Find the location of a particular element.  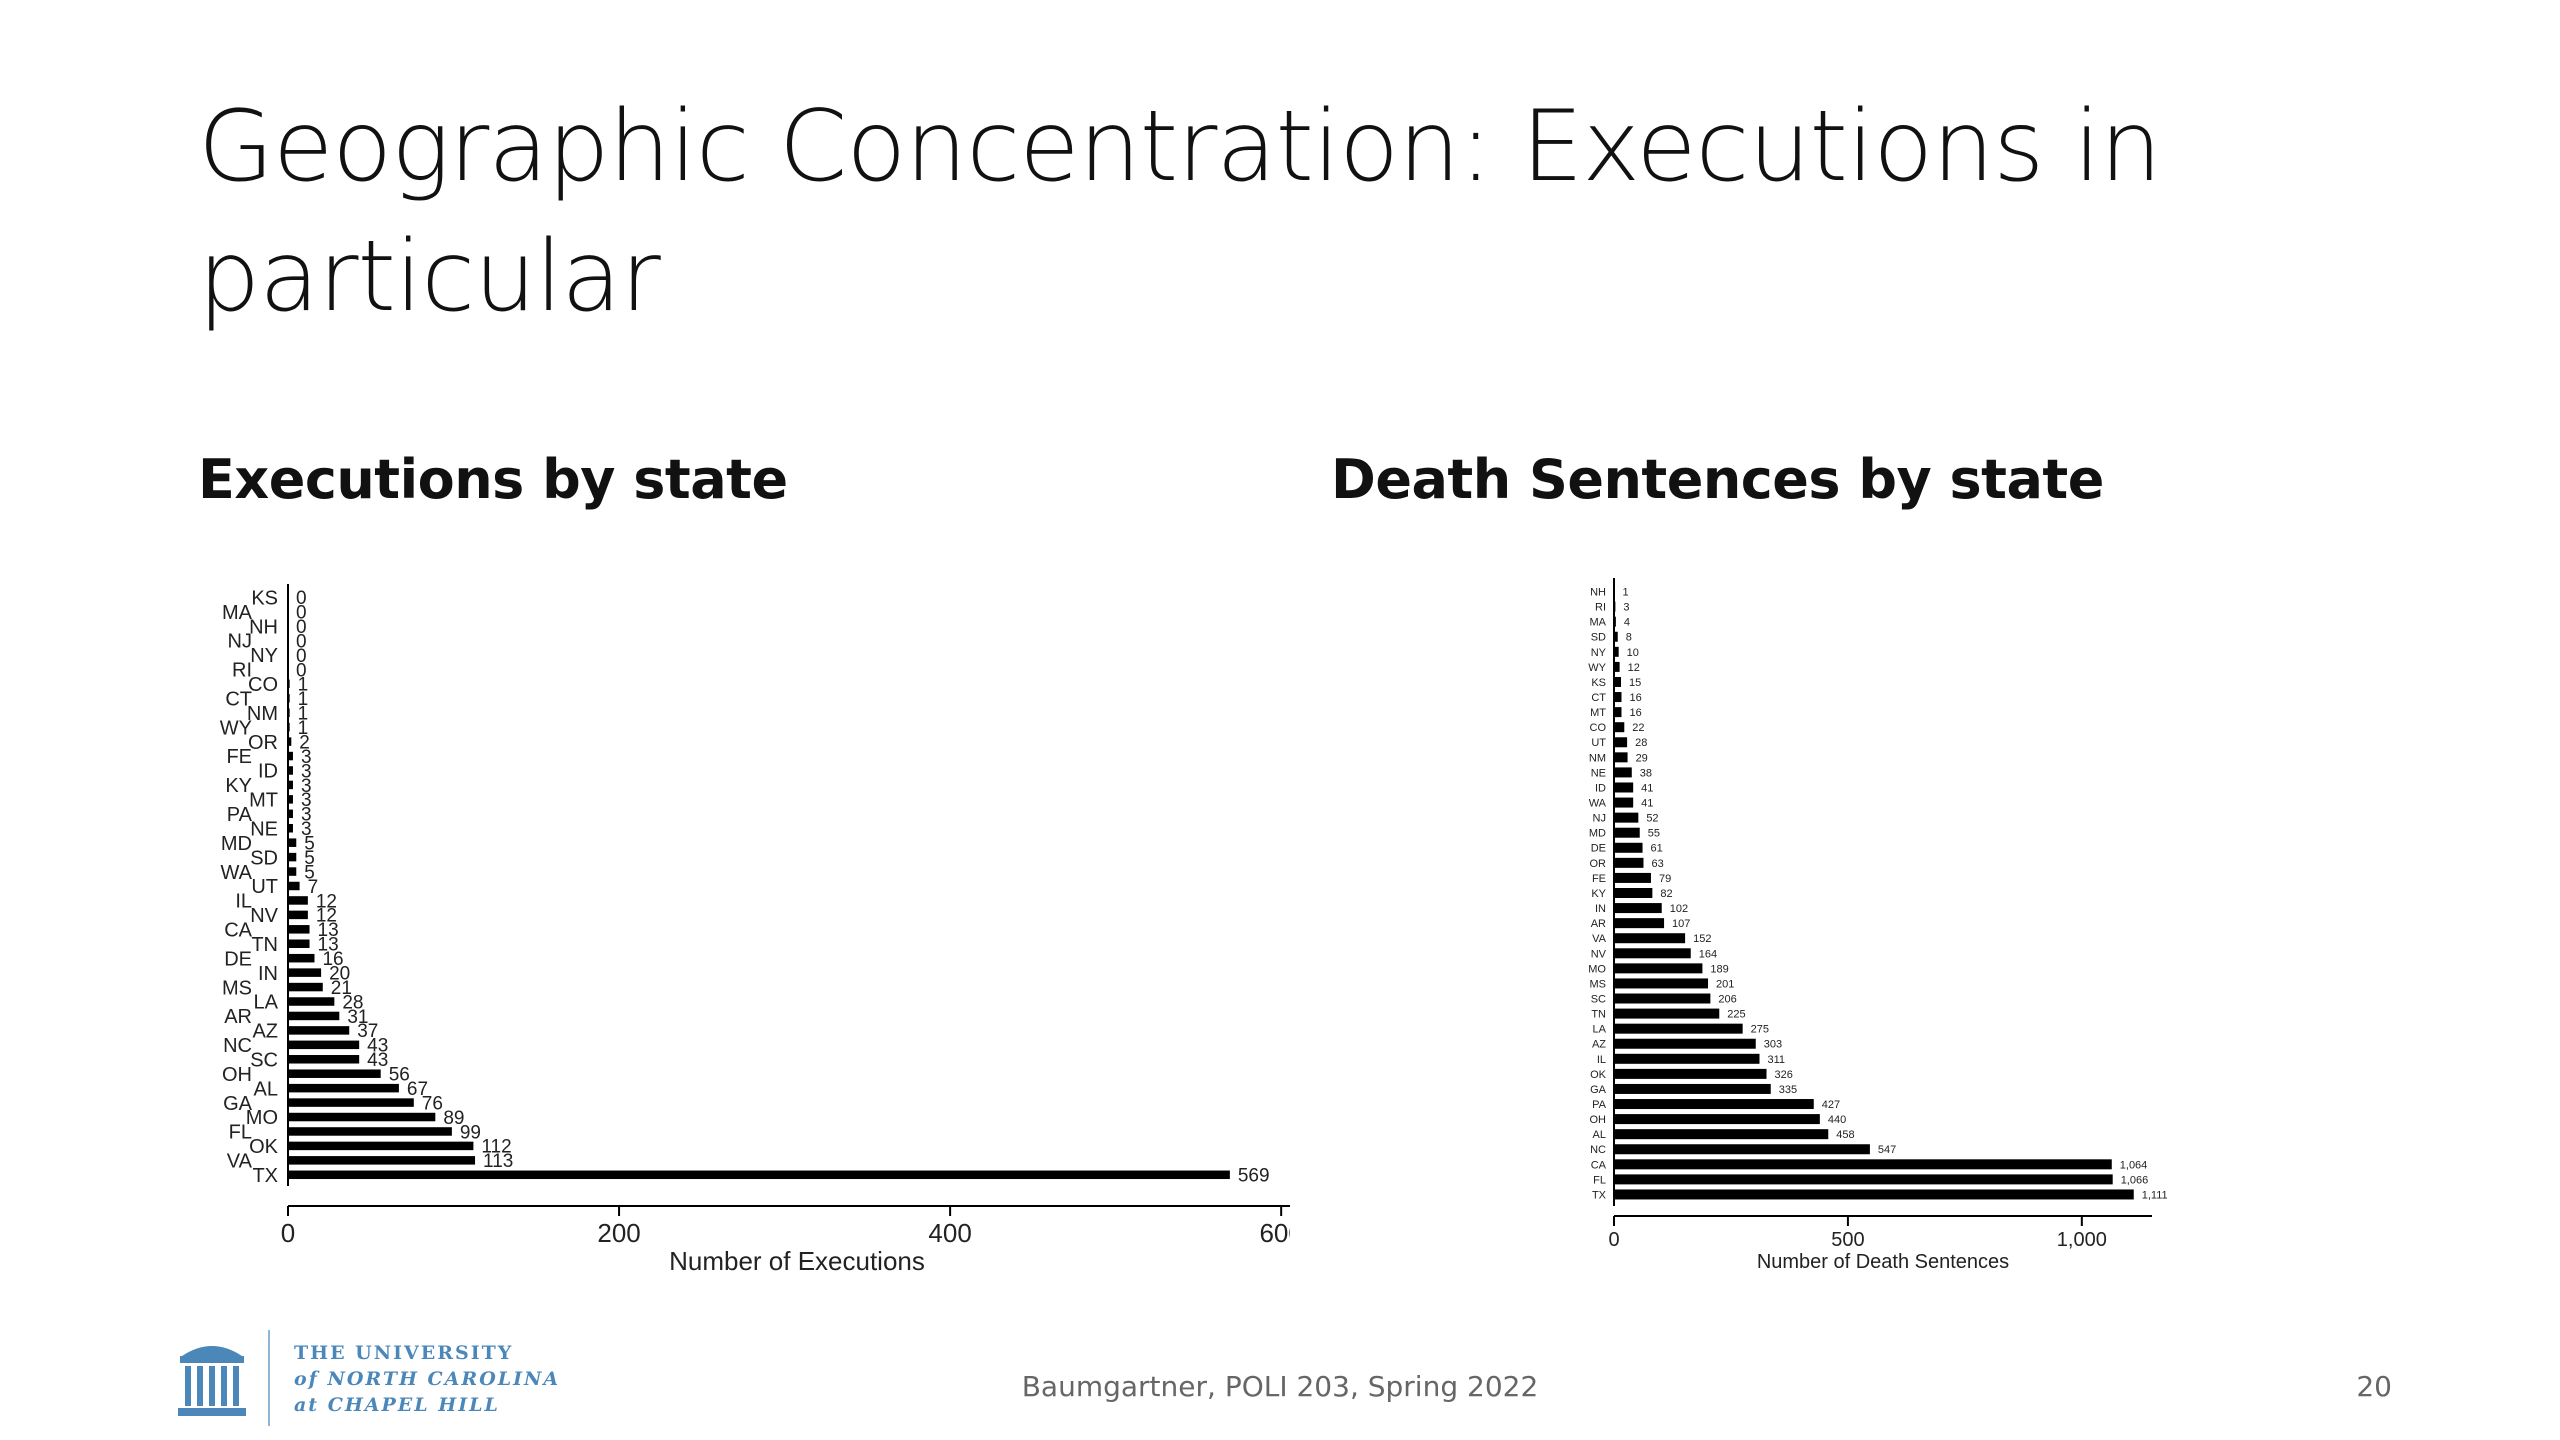

category-label-nm: NM is located at coordinates (262, 714).